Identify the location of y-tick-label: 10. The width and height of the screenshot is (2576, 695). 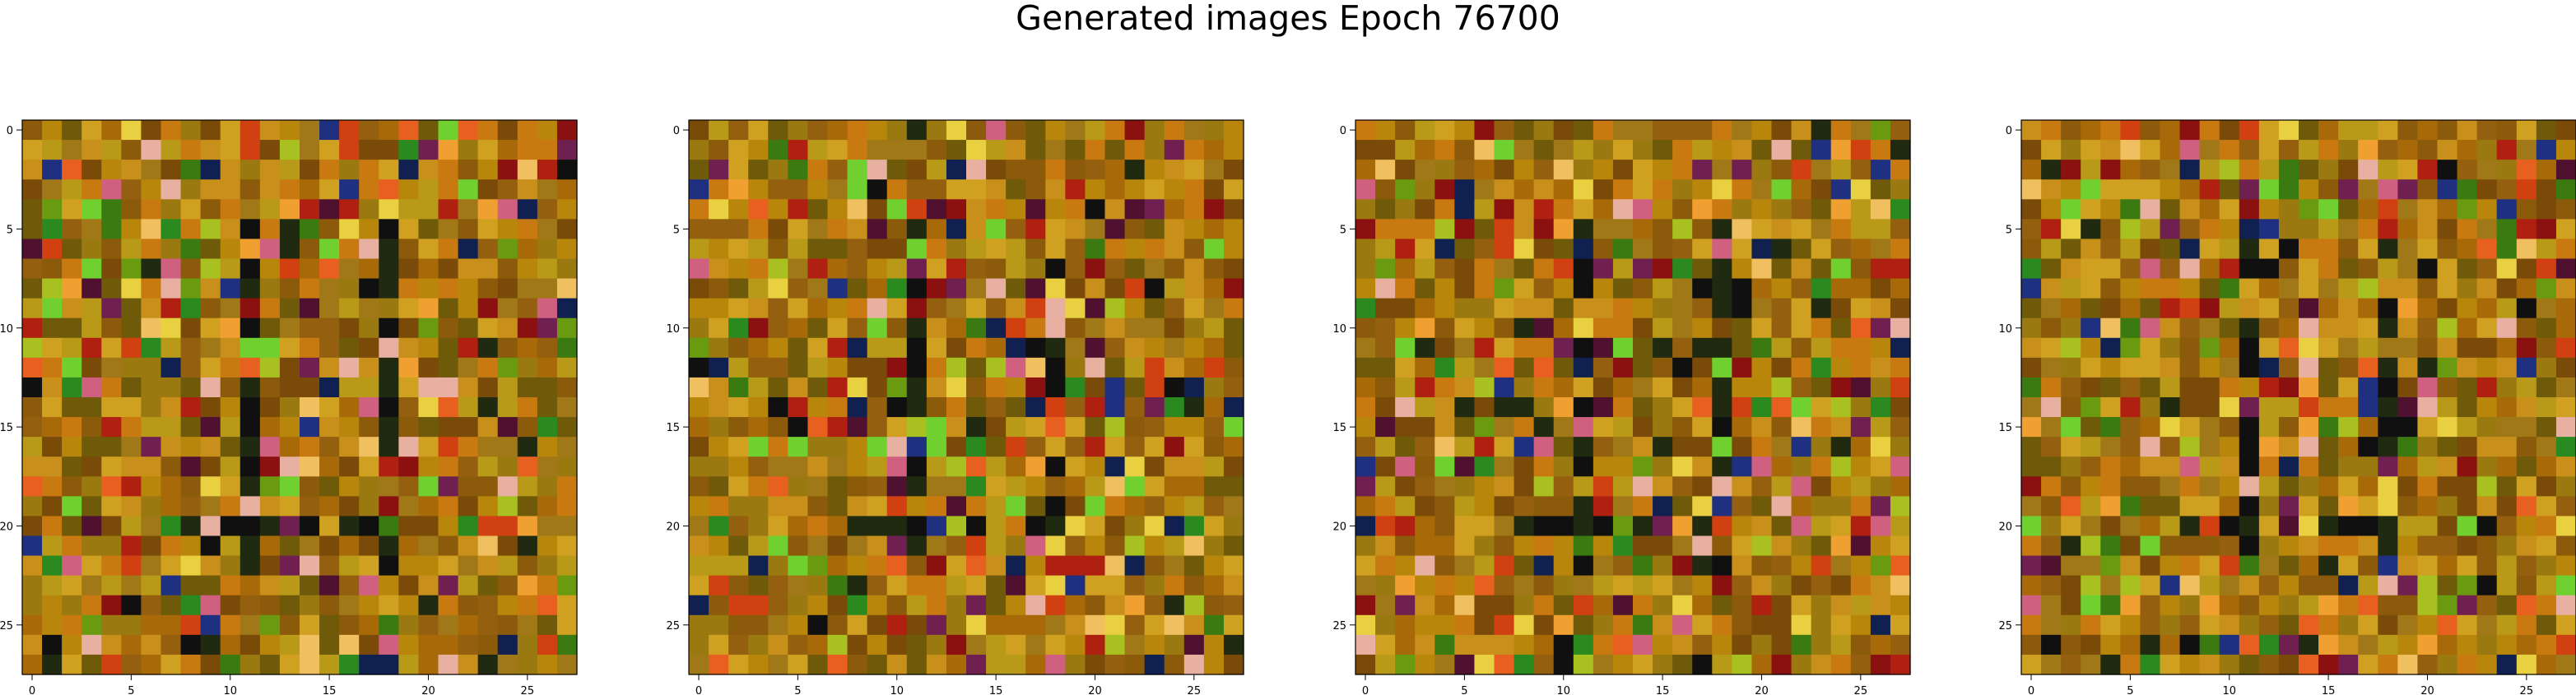
(673, 329).